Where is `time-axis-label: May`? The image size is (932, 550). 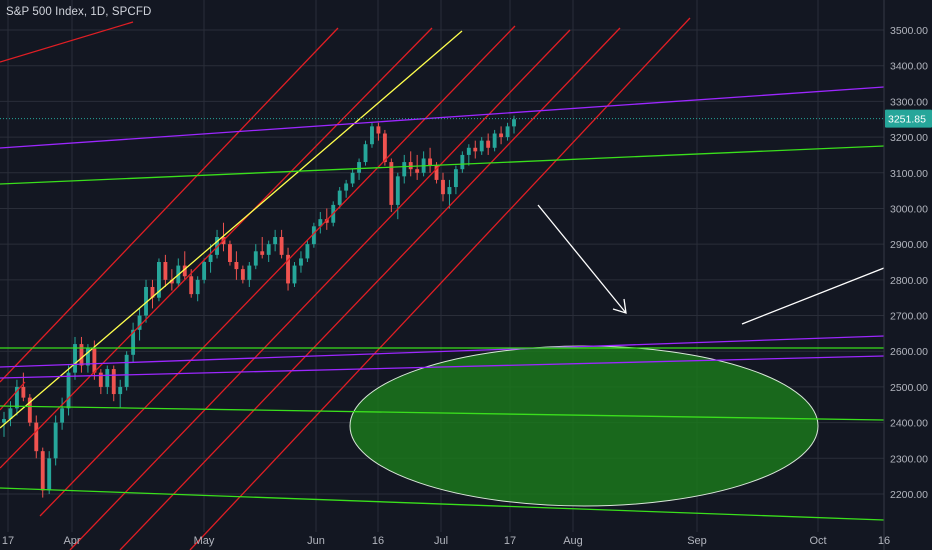
time-axis-label: May is located at coordinates (204, 541).